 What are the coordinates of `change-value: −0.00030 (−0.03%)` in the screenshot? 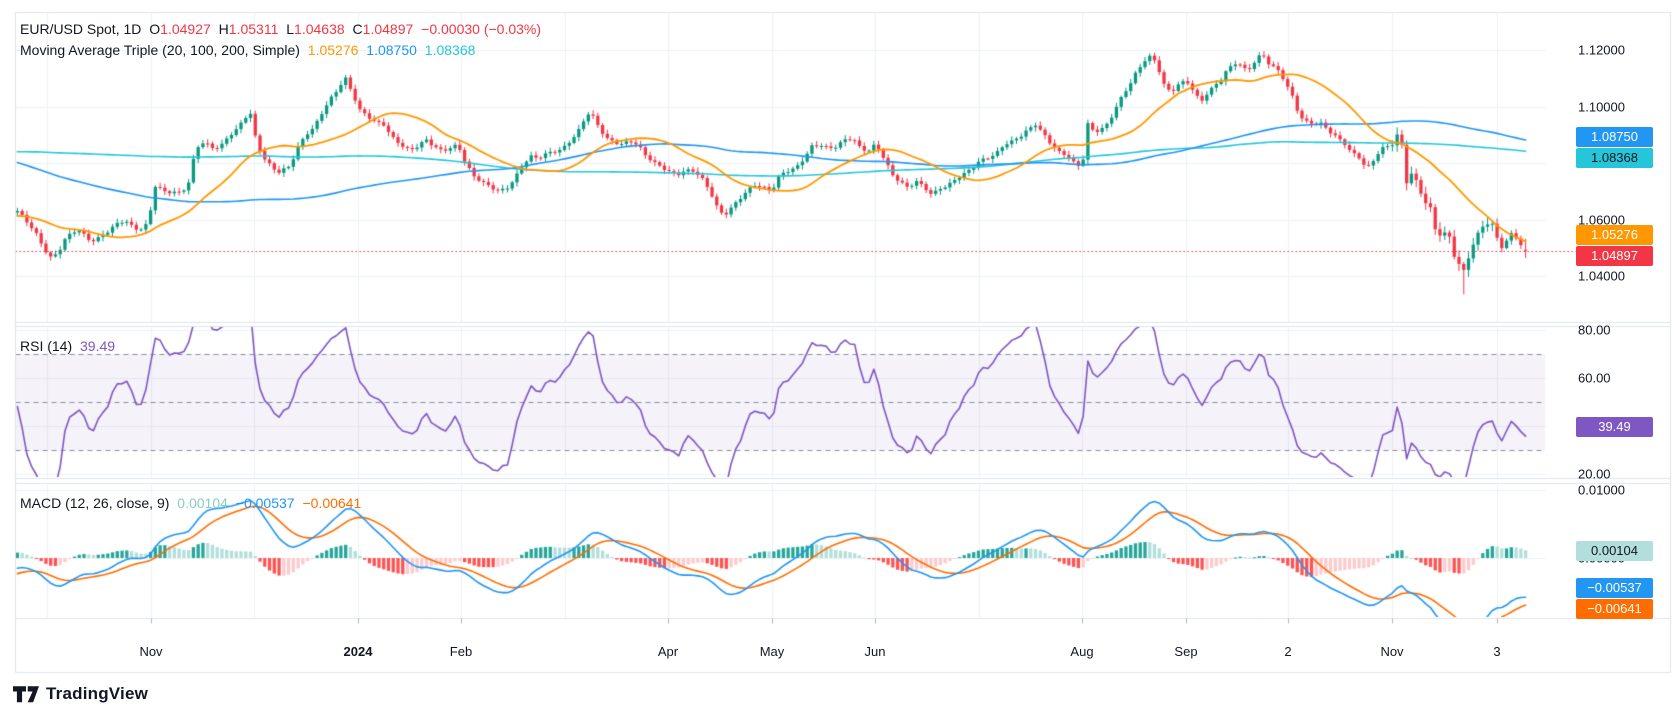 It's located at (481, 29).